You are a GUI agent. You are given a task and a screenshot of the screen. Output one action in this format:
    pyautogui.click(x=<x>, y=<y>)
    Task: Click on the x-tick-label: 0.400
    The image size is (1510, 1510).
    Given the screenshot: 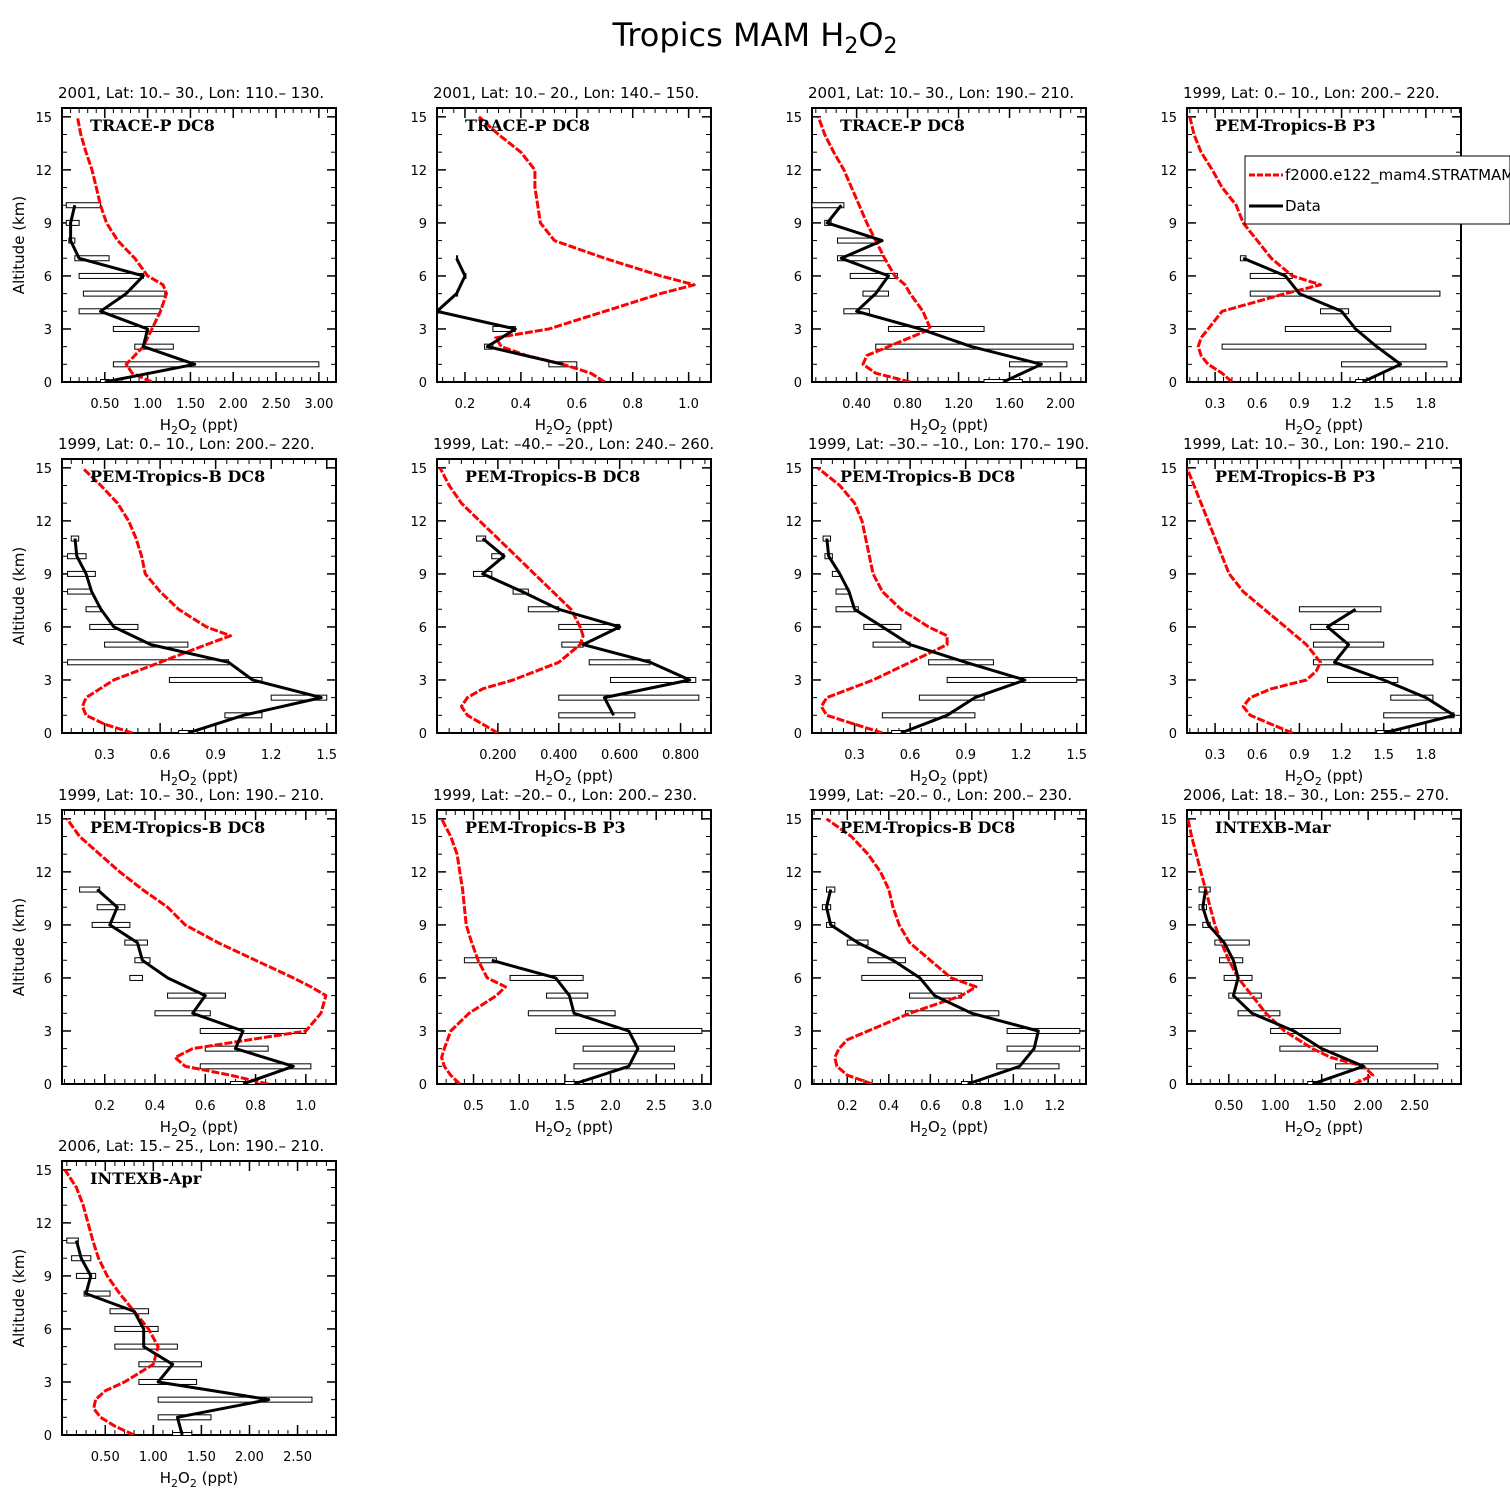 What is the action you would take?
    pyautogui.click(x=558, y=755)
    